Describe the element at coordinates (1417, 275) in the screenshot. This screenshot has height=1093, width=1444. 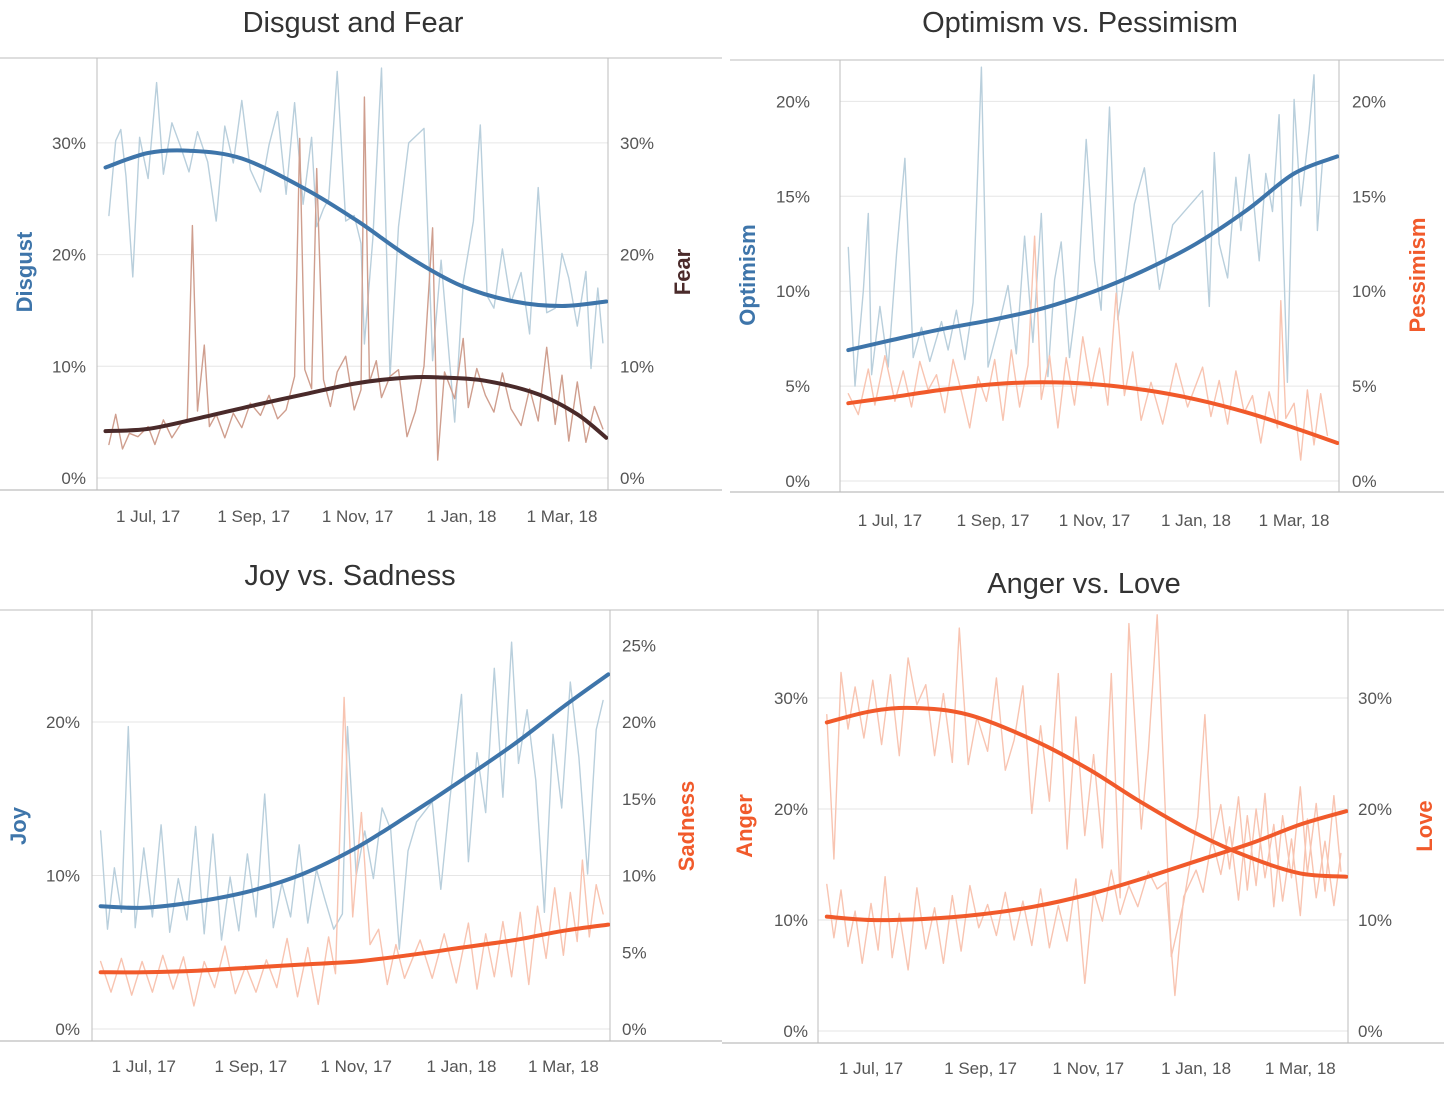
I see `right-axis-title: Pessimism` at that location.